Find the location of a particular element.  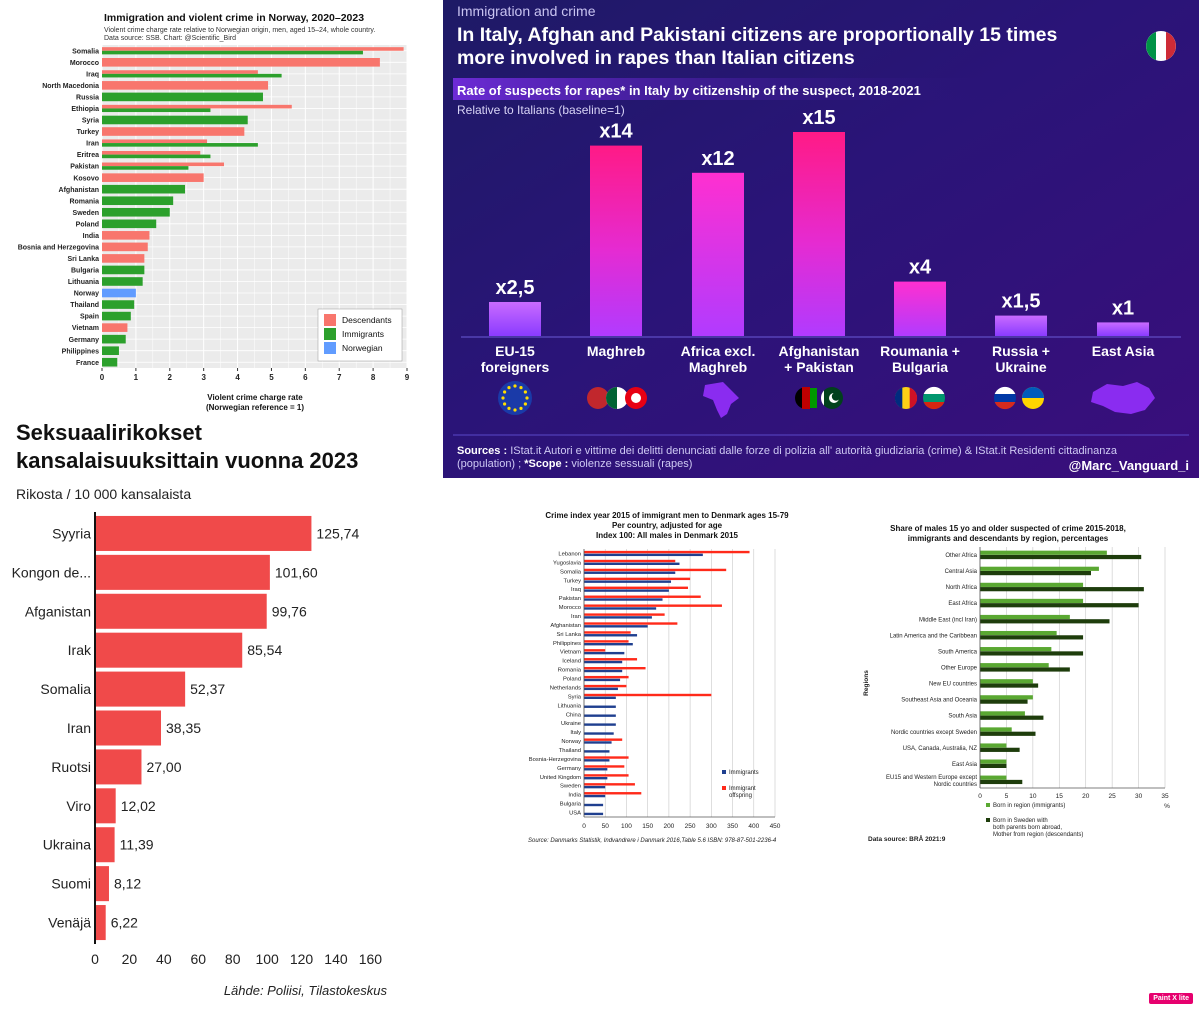

bar-norwegian-norway is located at coordinates (119, 293).